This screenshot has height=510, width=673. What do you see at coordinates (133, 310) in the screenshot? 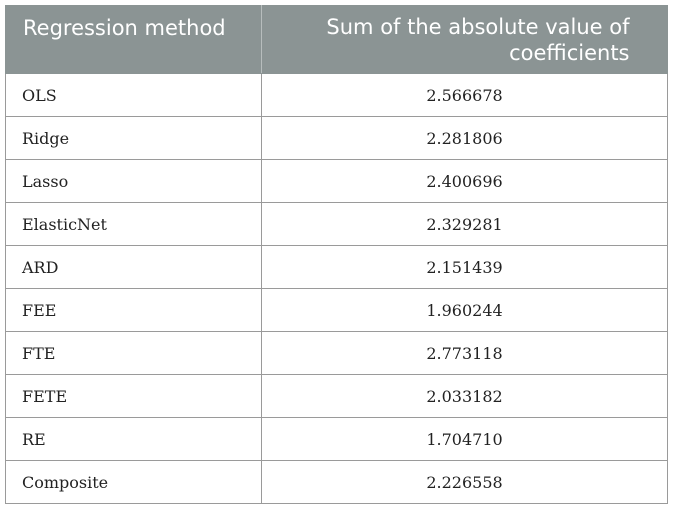
I see `method-cell: FEE` at bounding box center [133, 310].